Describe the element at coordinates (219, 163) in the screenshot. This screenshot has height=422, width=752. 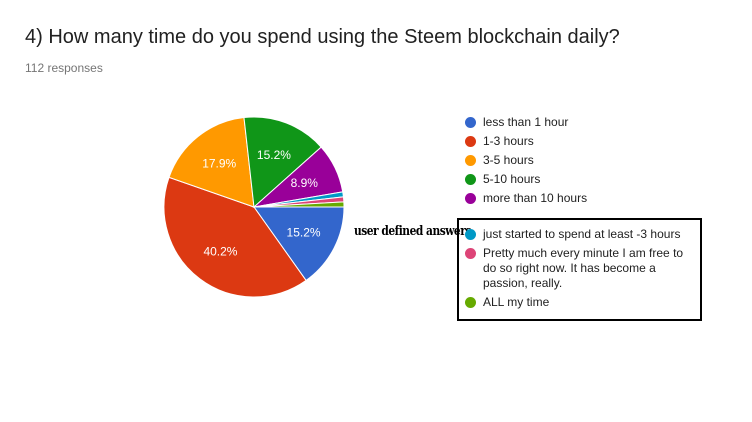
I see `slice-label: 17.9%` at that location.